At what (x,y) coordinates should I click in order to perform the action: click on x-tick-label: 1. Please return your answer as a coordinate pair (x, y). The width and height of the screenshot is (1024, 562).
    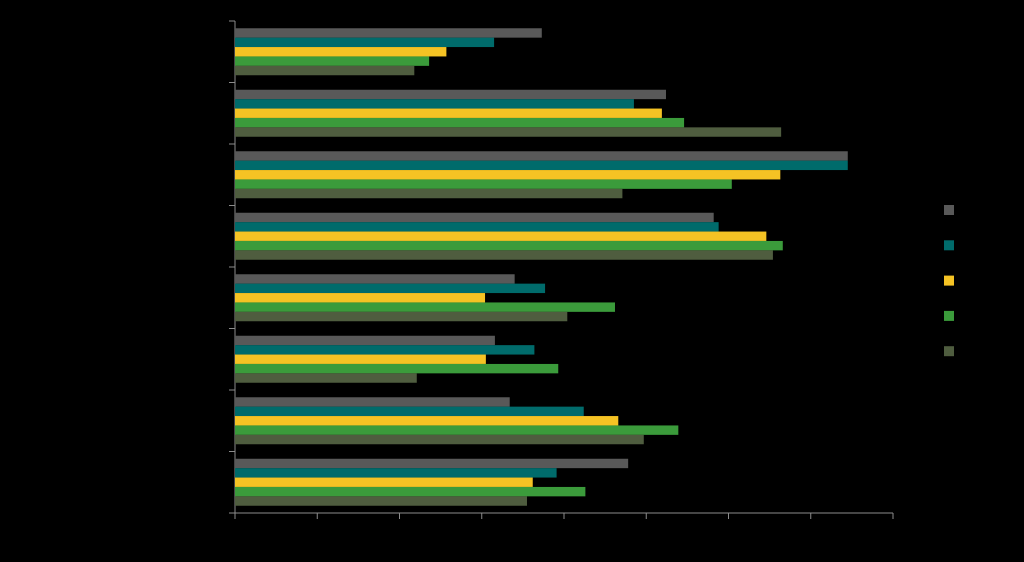
    Looking at the image, I should click on (317, 530).